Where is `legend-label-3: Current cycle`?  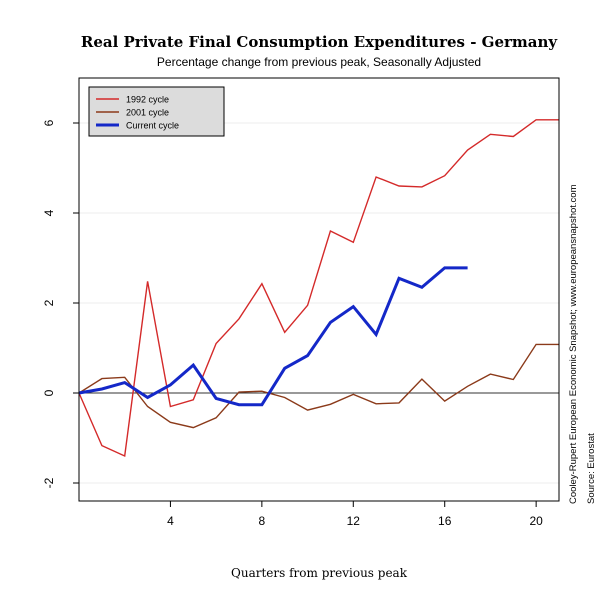
legend-label-3: Current cycle is located at coordinates (152, 126).